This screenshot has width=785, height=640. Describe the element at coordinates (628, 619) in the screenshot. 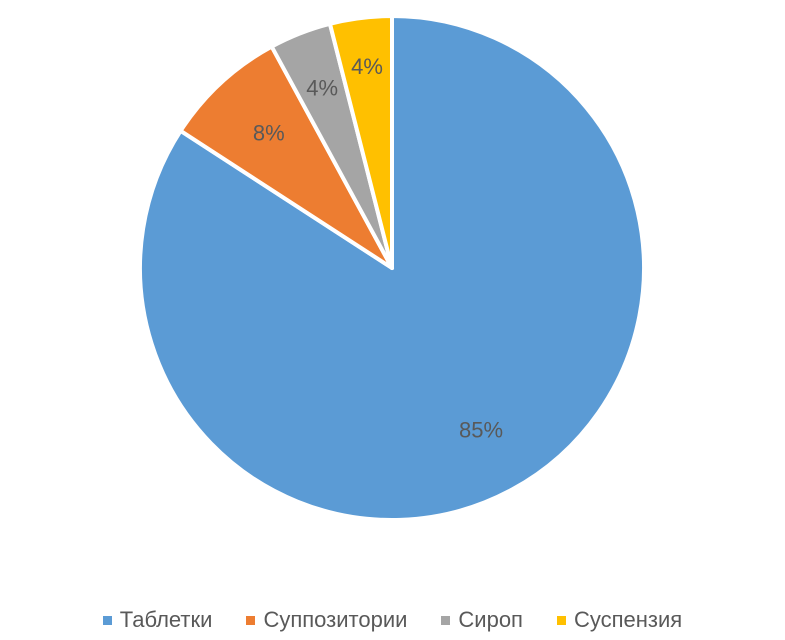

I see `legend-label: Суспензия` at that location.